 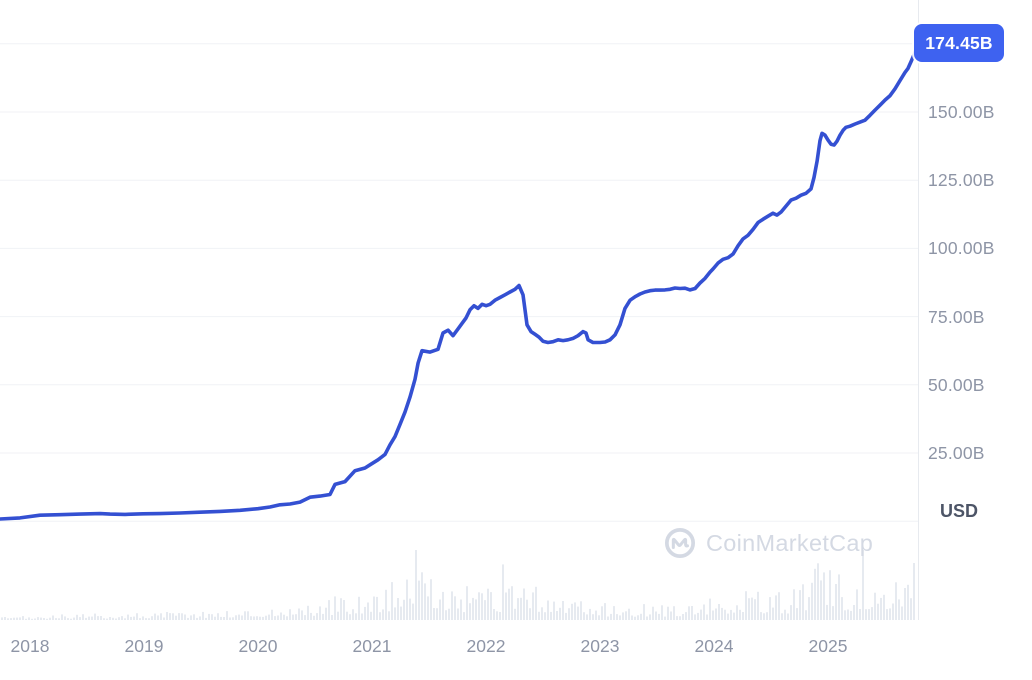 I want to click on y-tick-150b: 150.00B, so click(x=961, y=112).